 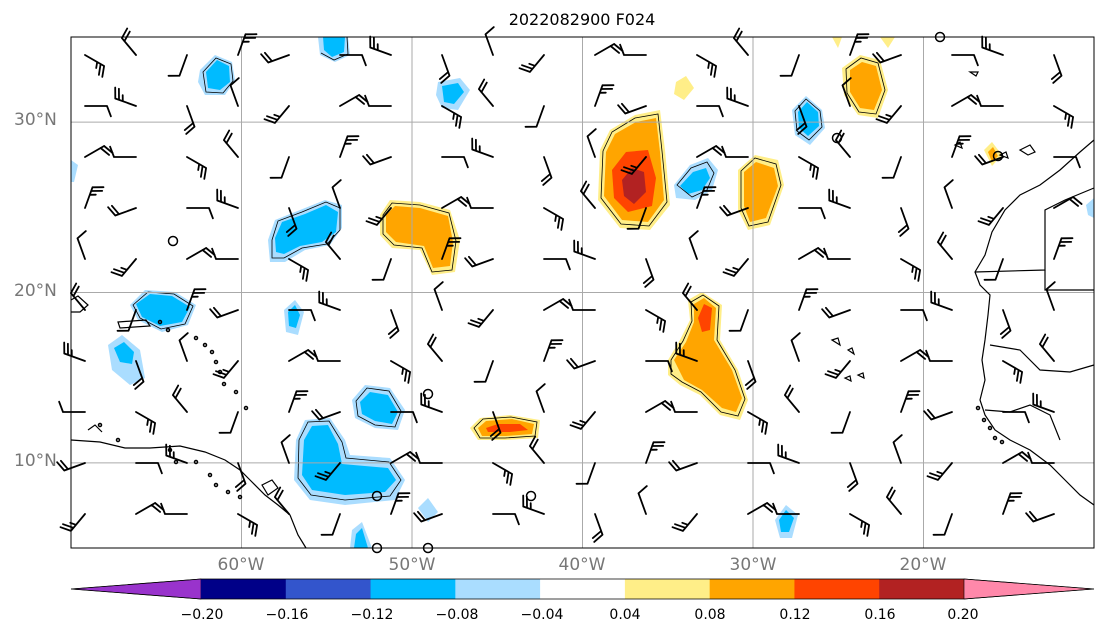 What do you see at coordinates (35, 461) in the screenshot?
I see `lat-label-10n: 10°N` at bounding box center [35, 461].